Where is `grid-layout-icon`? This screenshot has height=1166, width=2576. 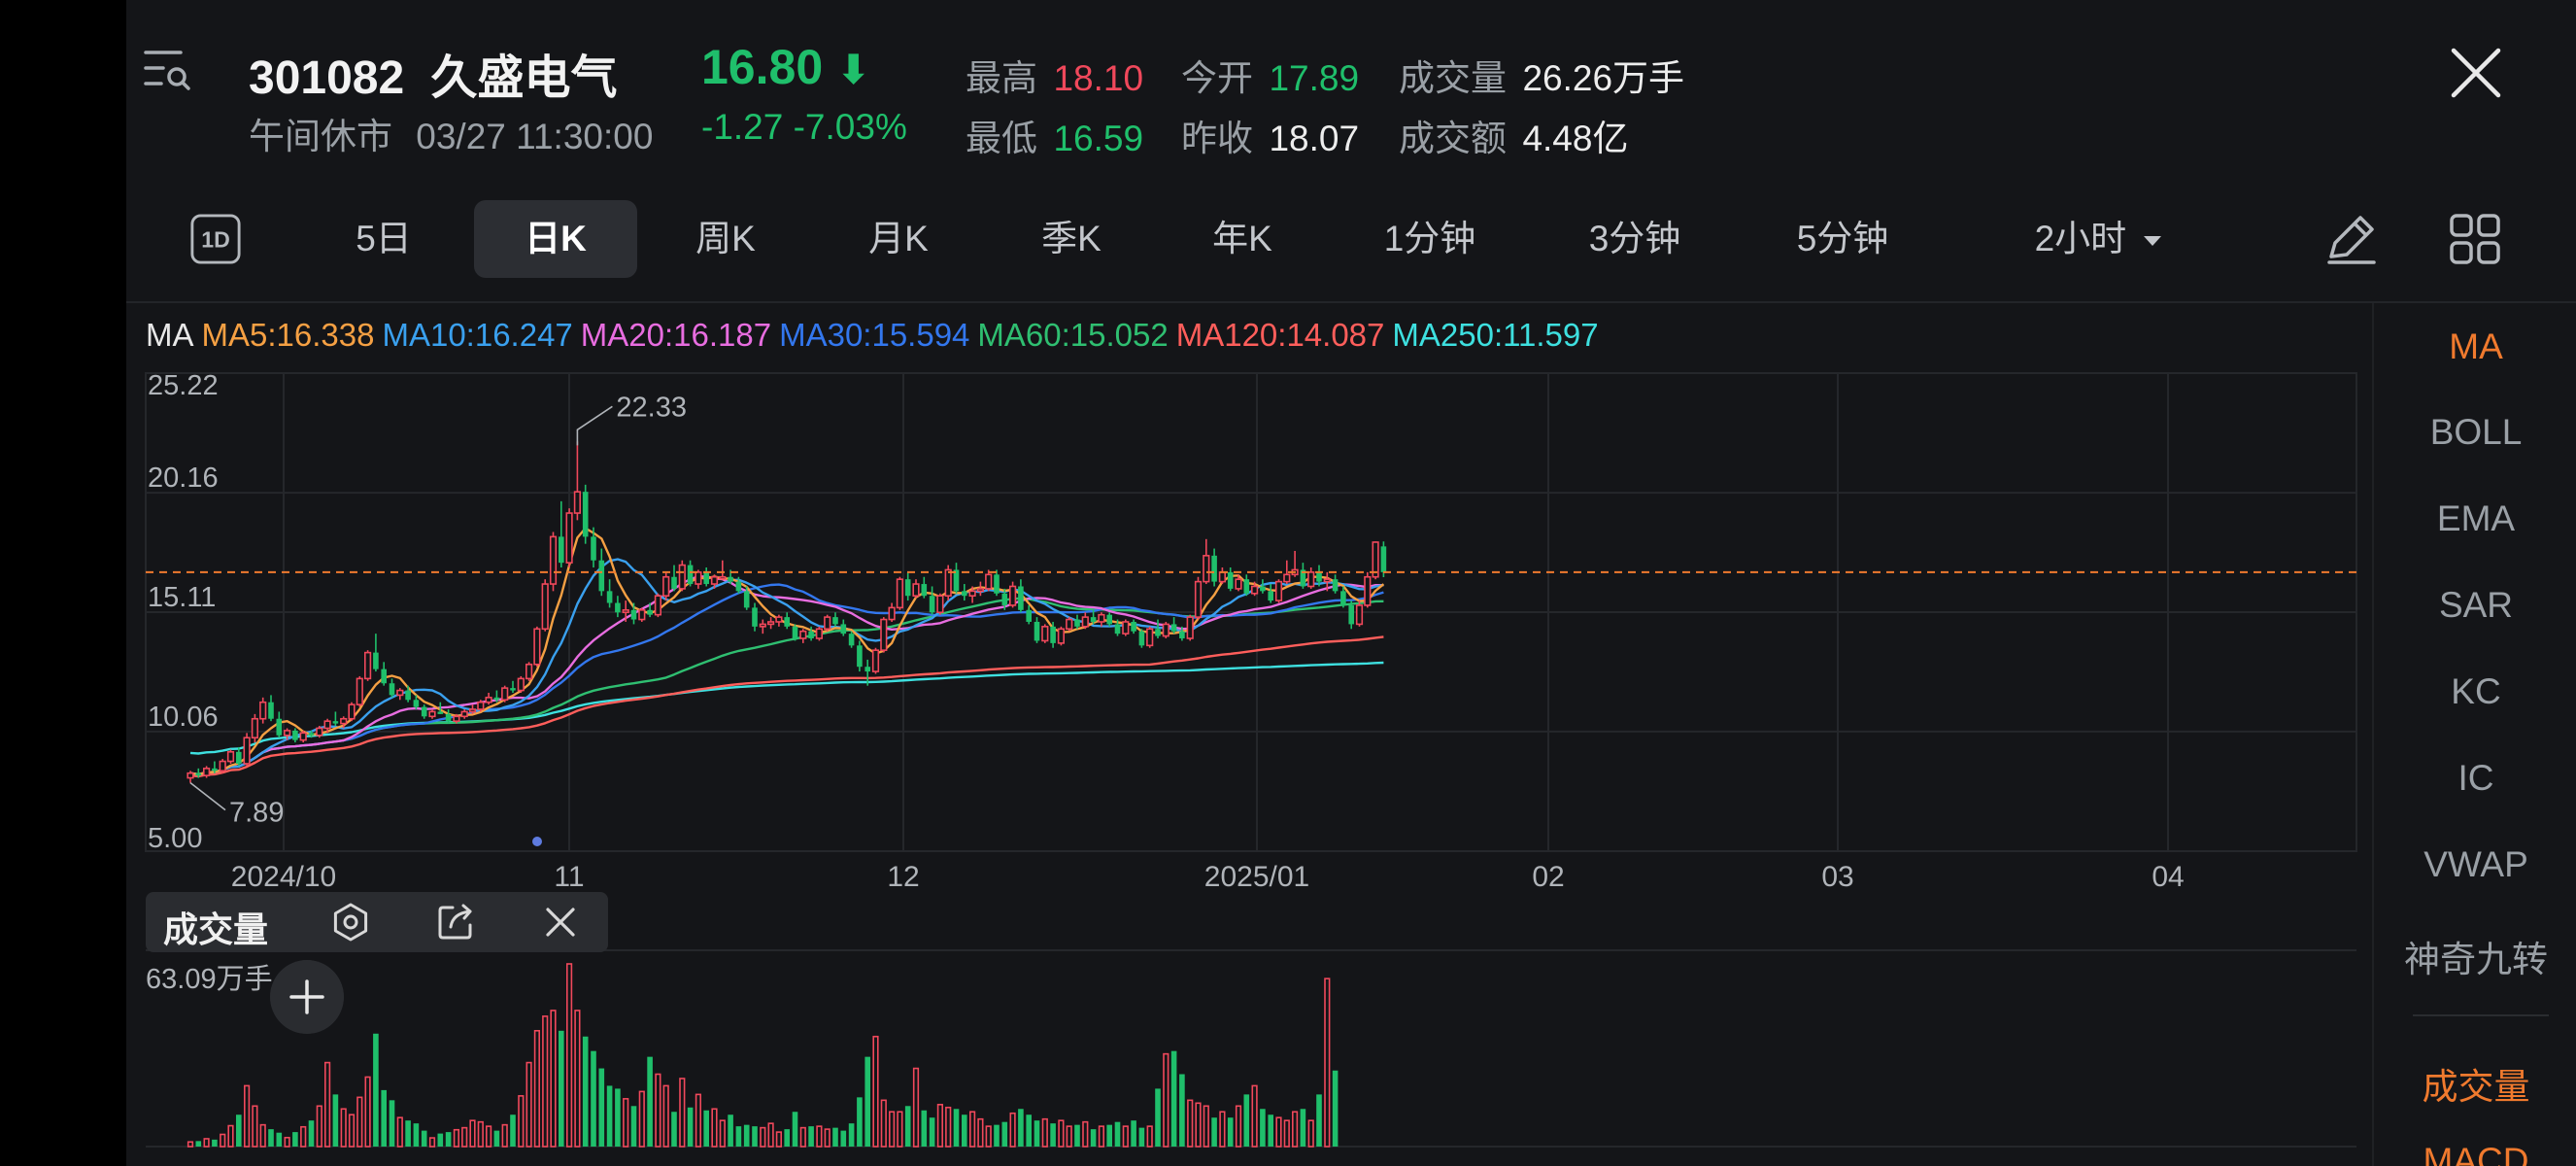
grid-layout-icon is located at coordinates (2475, 239).